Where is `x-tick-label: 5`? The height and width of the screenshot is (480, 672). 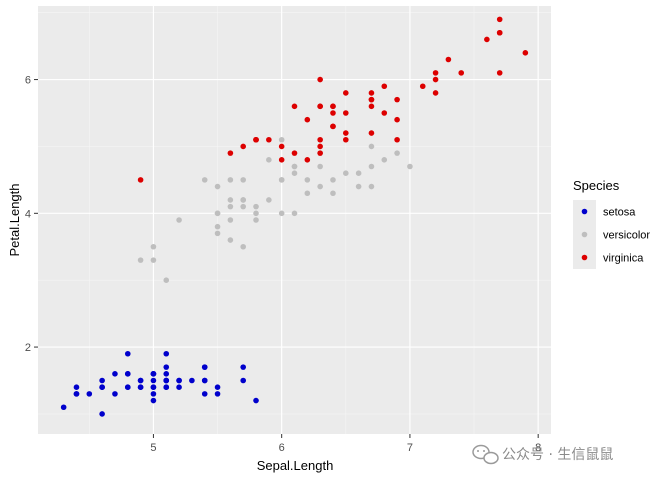
x-tick-label: 5 is located at coordinates (153, 448).